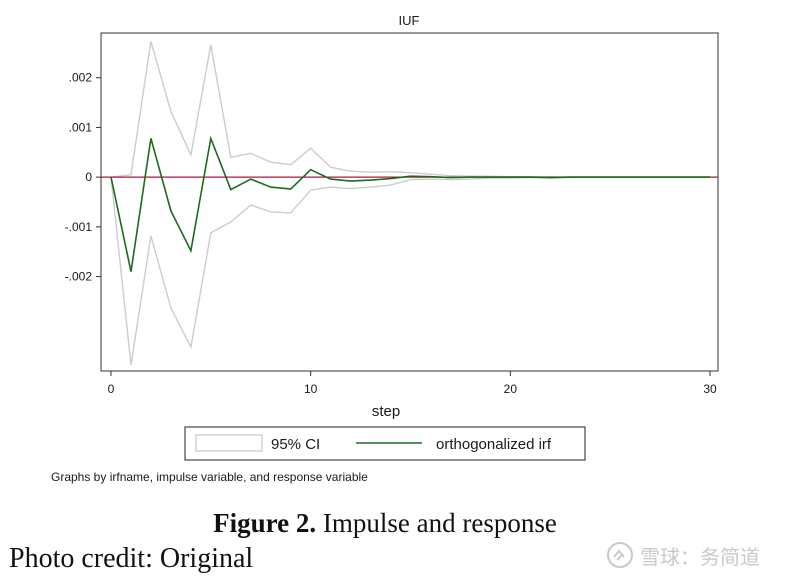 Image resolution: width=800 pixels, height=580 pixels. I want to click on x-tick-label: 30, so click(710, 389).